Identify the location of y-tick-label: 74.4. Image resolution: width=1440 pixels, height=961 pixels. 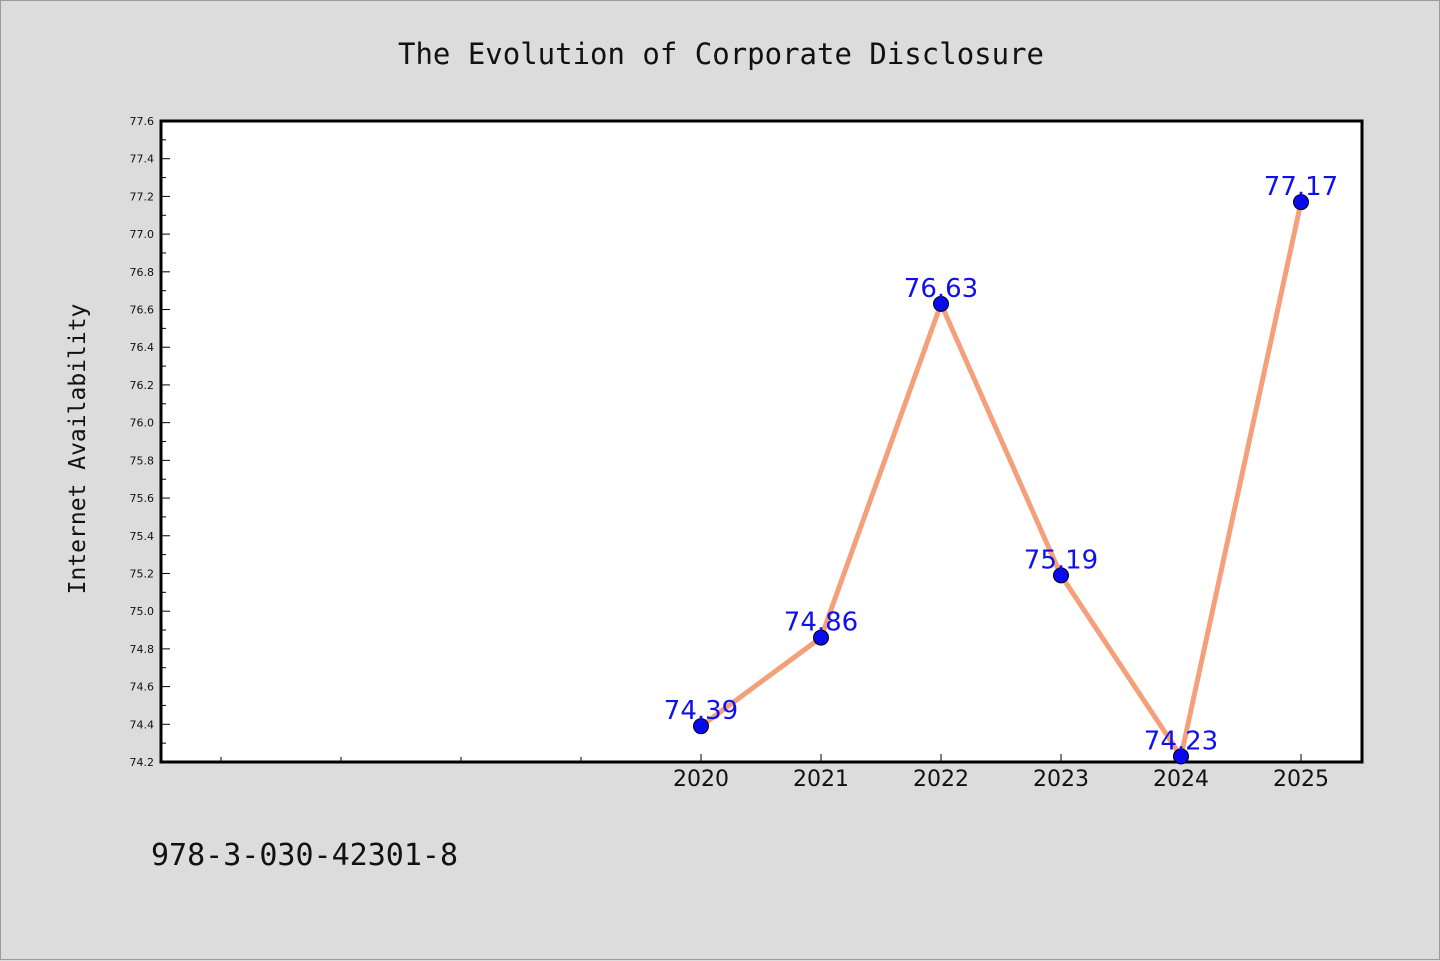
(142, 724).